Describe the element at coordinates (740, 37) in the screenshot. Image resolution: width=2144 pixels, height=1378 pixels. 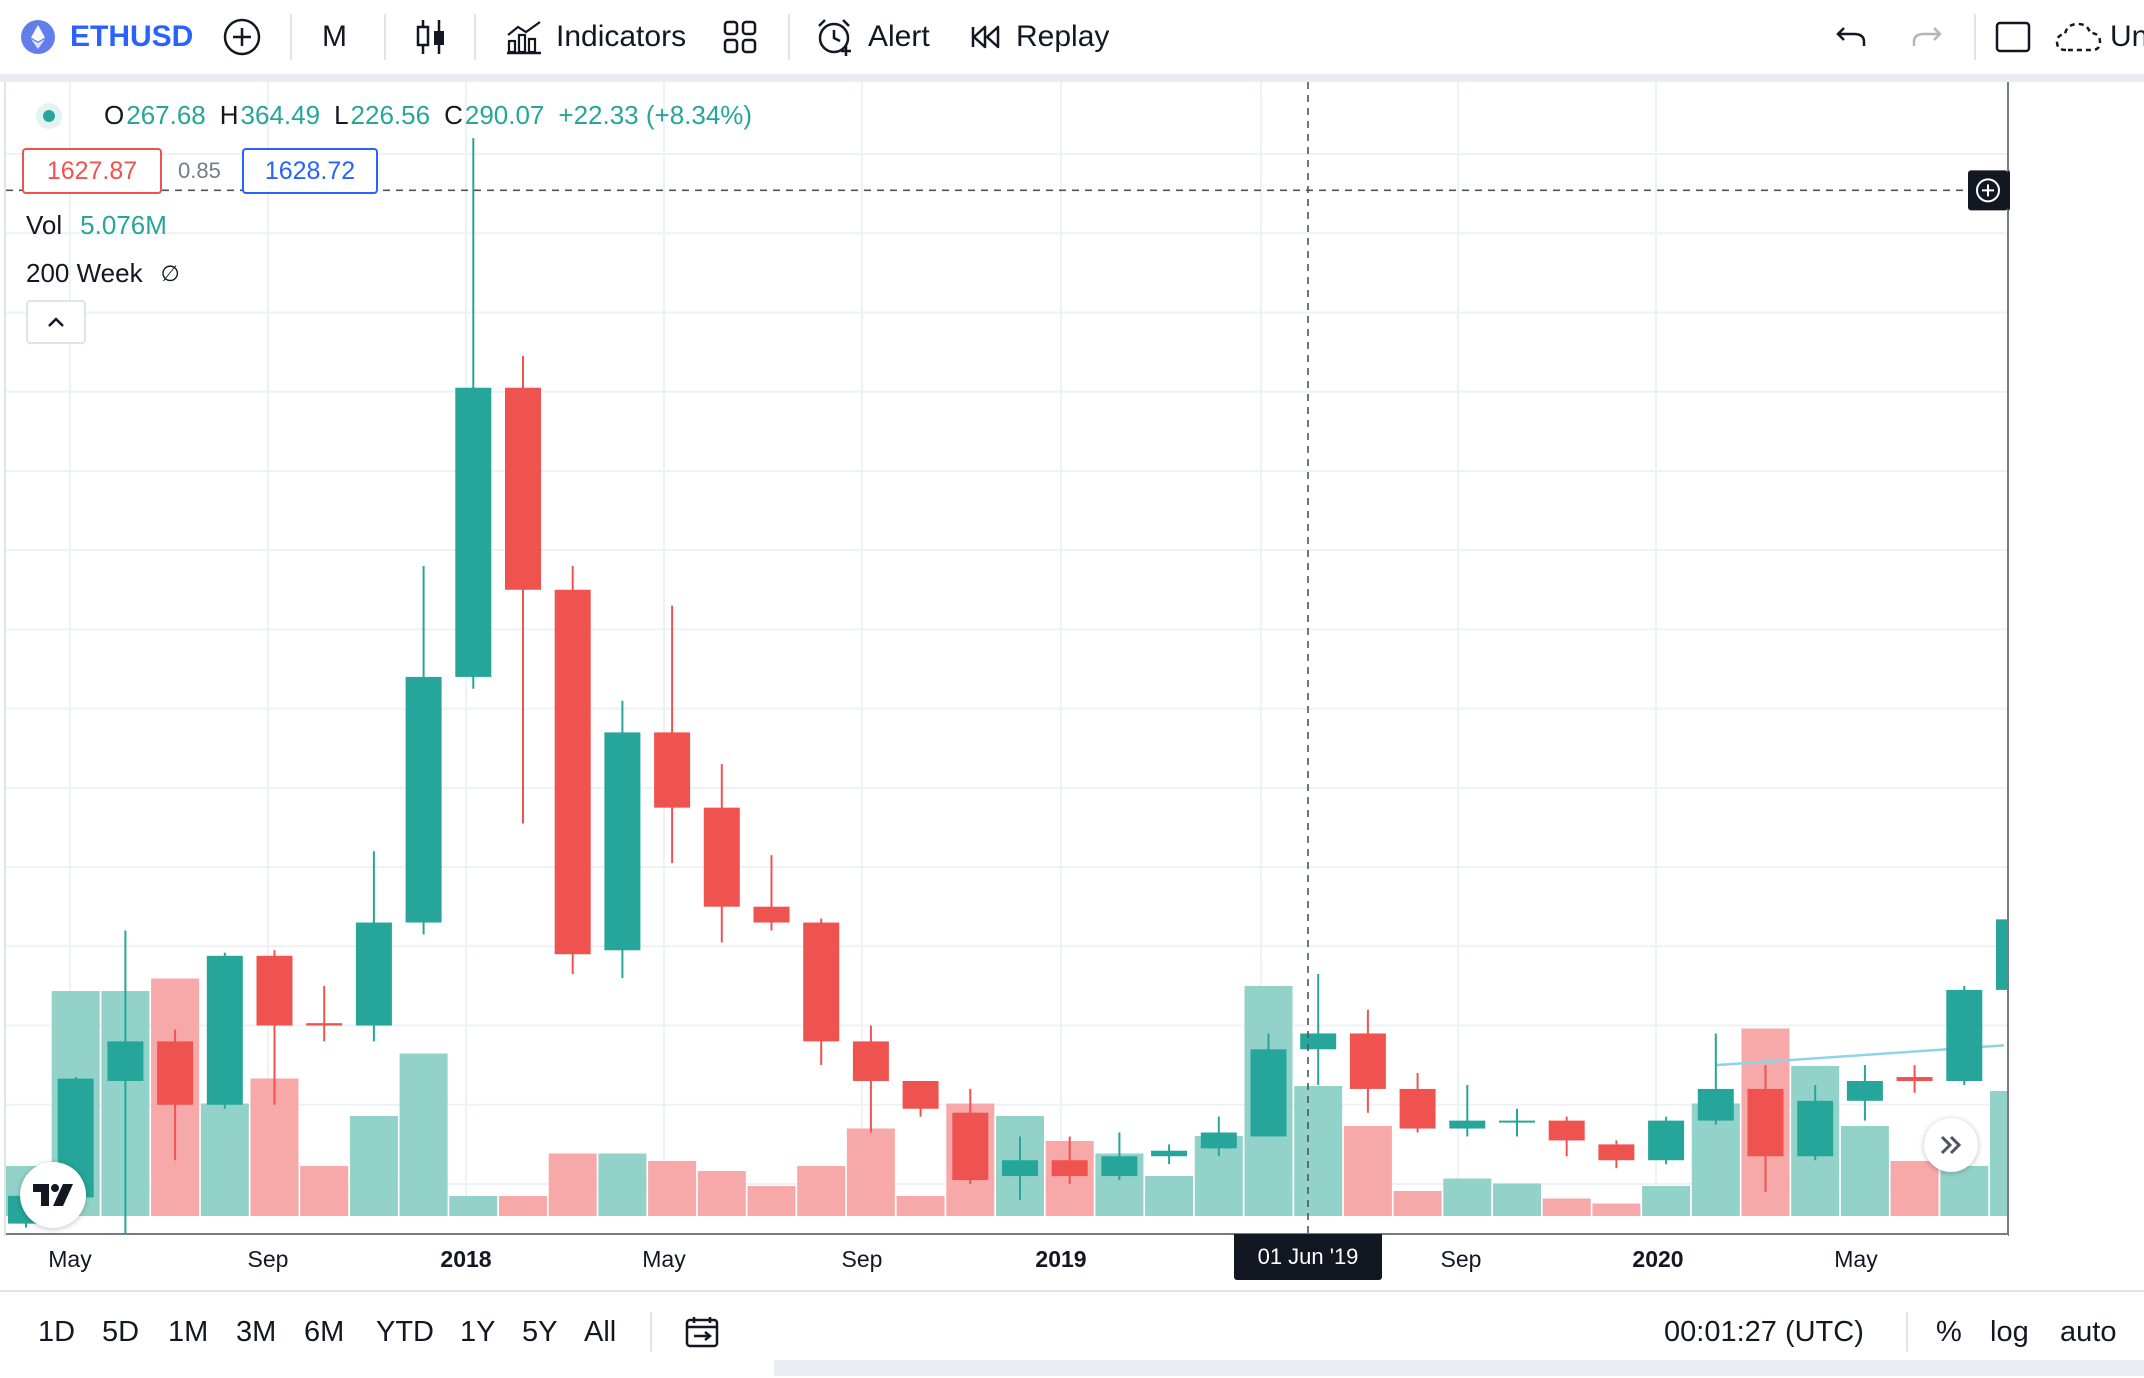
I see `layout-button` at that location.